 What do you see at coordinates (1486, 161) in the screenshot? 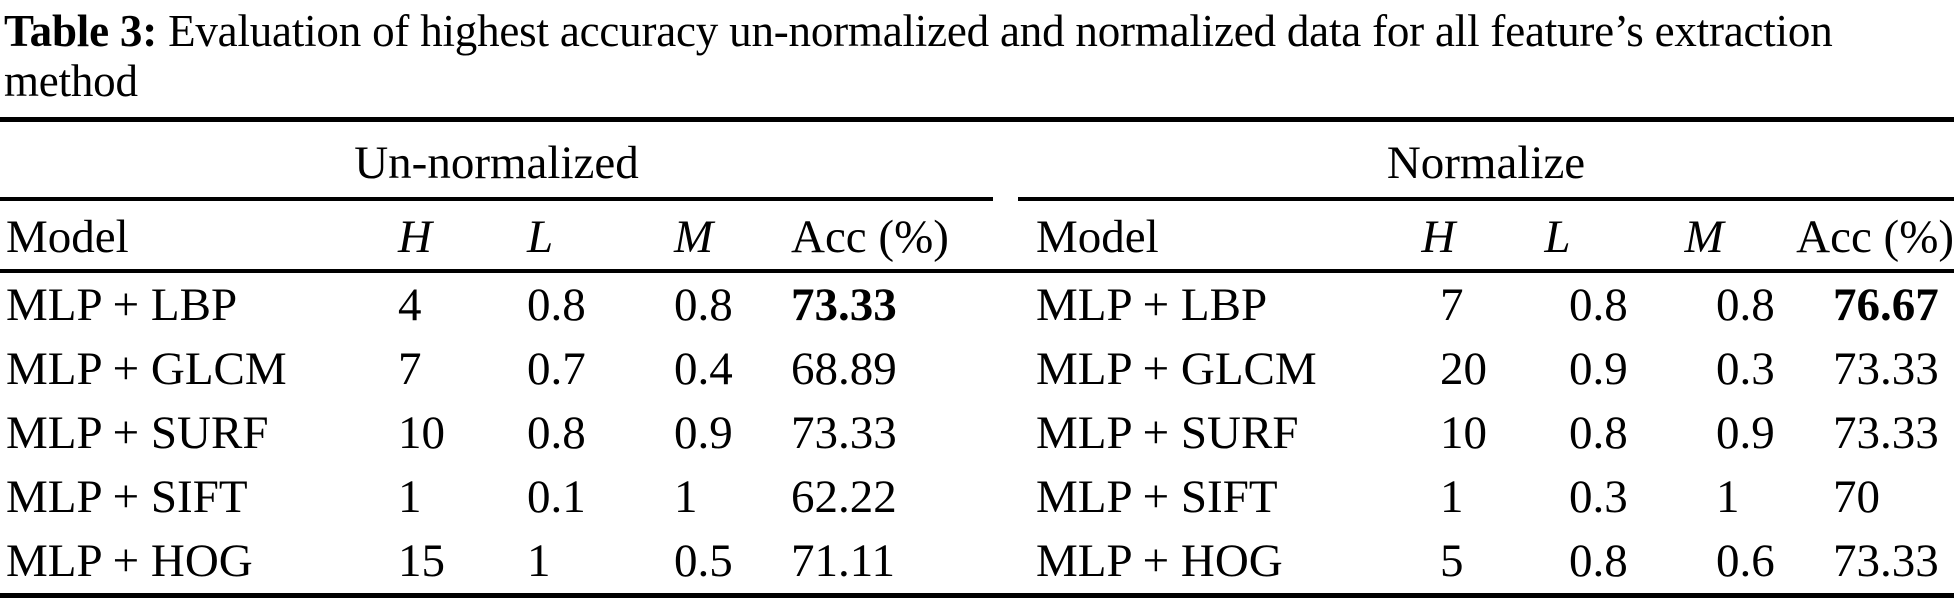
I see `group-title-normalize: Normalize` at bounding box center [1486, 161].